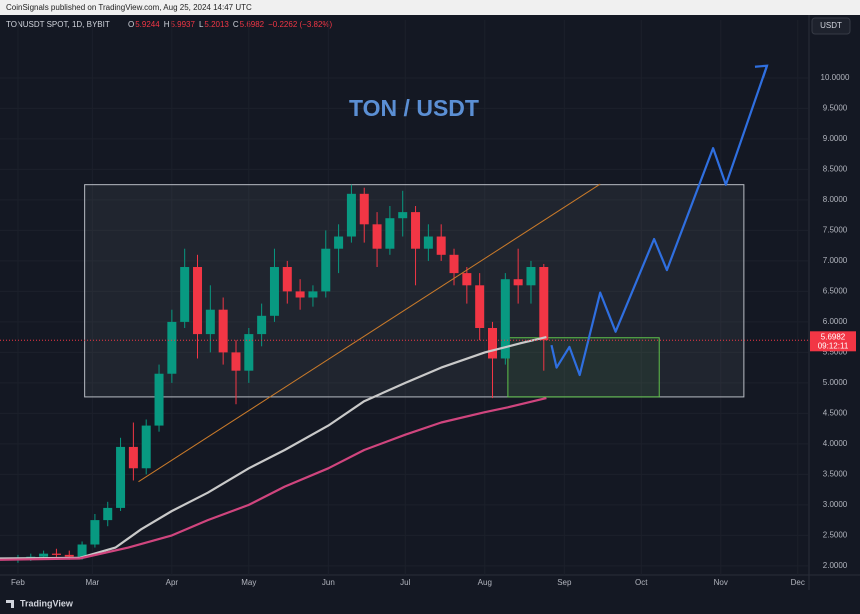 The width and height of the screenshot is (860, 614). I want to click on y-tick-label: 8.5000, so click(835, 169).